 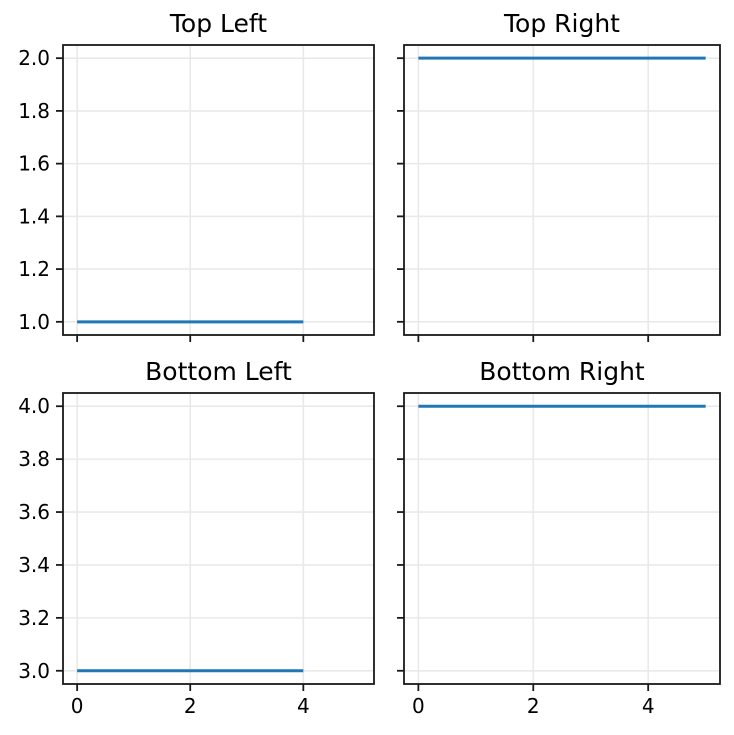 I want to click on y-tick-label: 1.0, so click(x=34, y=322).